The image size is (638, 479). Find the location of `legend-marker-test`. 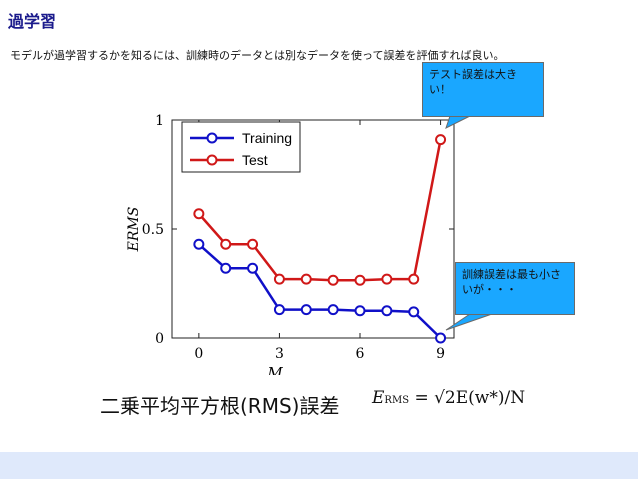

legend-marker-test is located at coordinates (212, 160).